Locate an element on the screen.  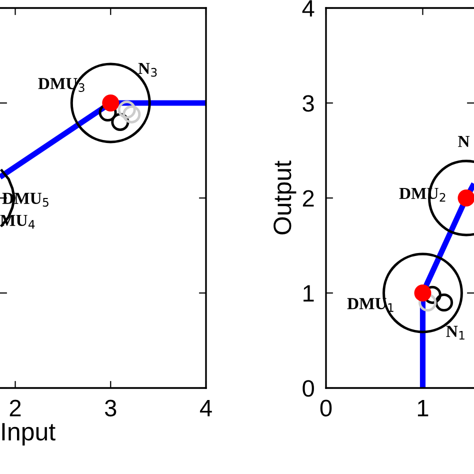
y-tick-label: 1 is located at coordinates (309, 293).